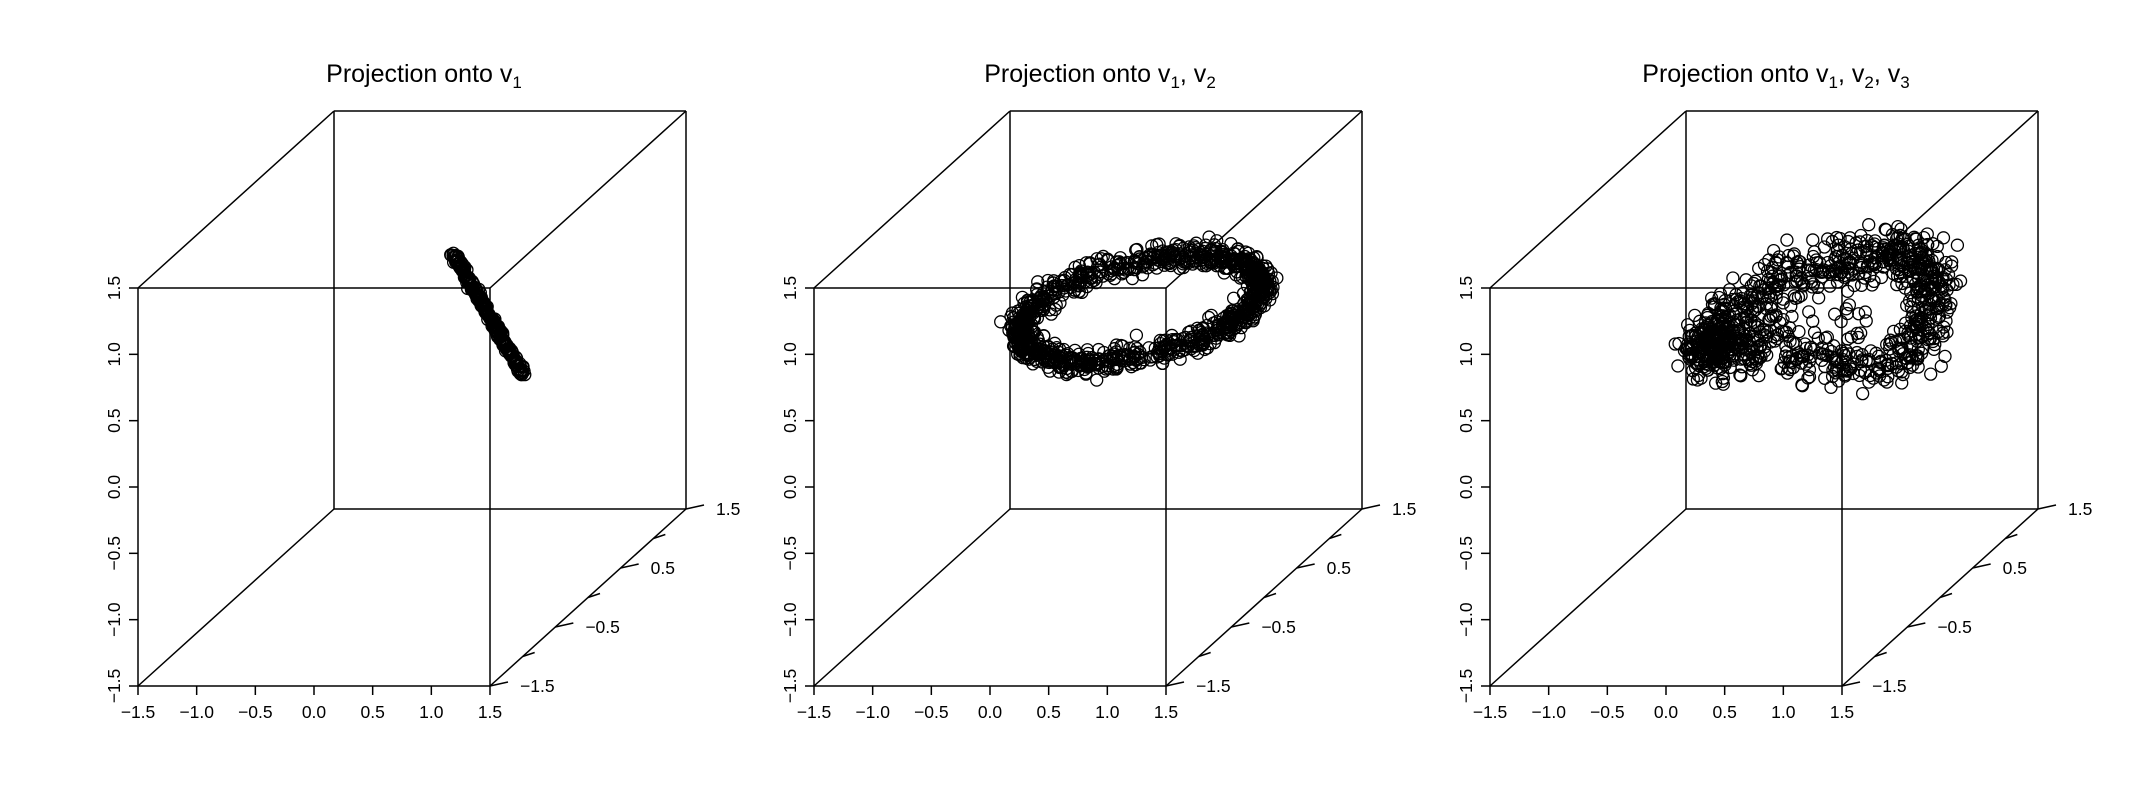  I want to click on x-tick-label: 0.5, so click(1725, 712).